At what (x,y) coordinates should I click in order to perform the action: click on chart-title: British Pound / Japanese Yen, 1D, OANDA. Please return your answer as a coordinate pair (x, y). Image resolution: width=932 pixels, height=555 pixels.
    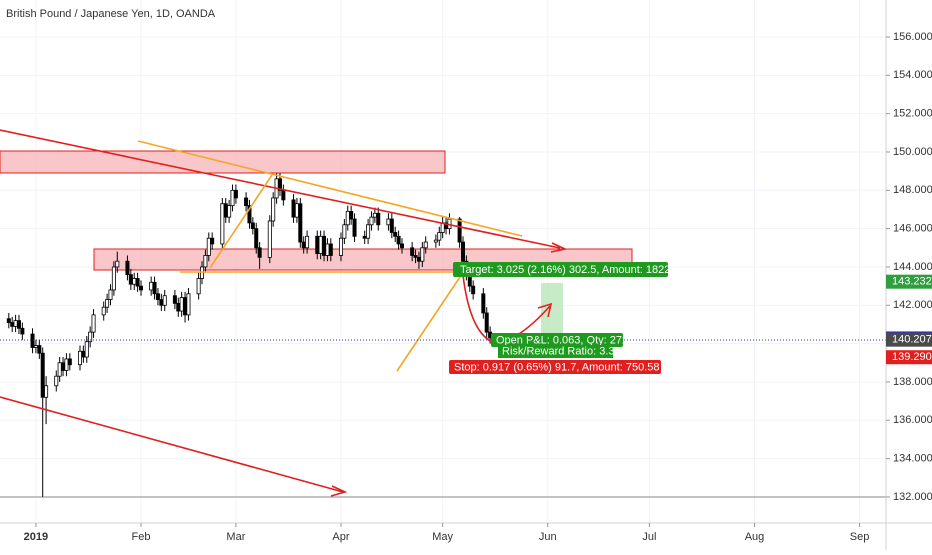
    Looking at the image, I should click on (111, 14).